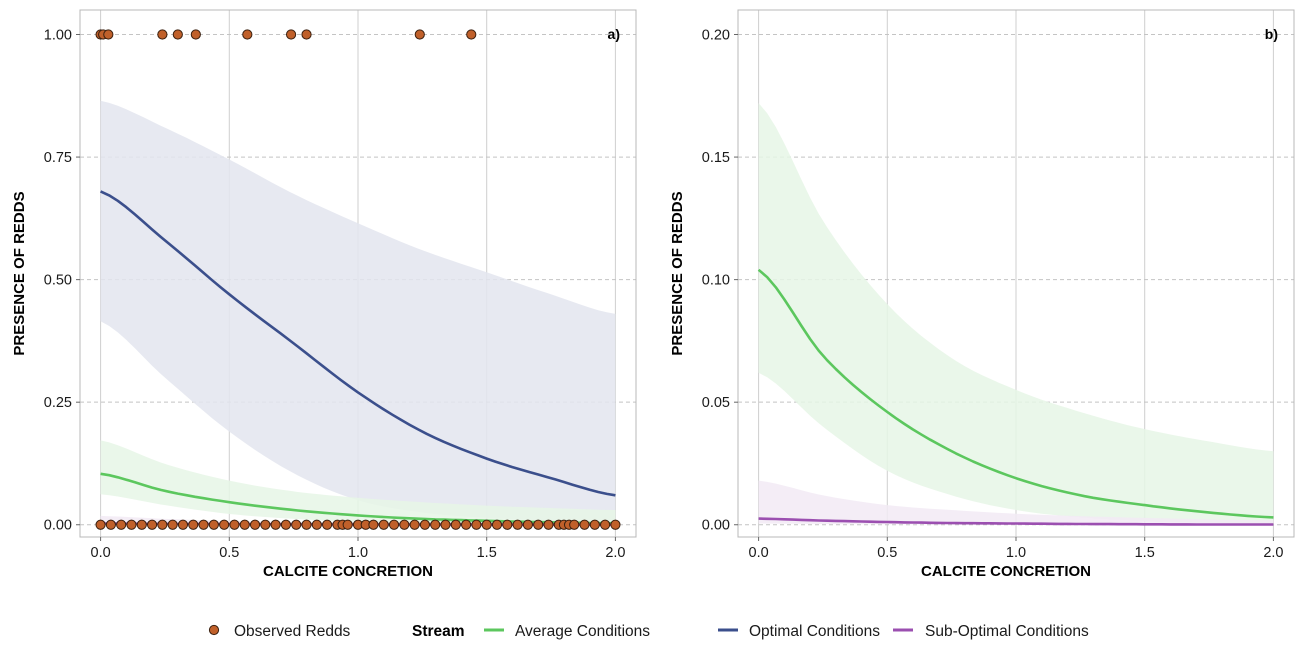 This screenshot has height=646, width=1296. Describe the element at coordinates (716, 281) in the screenshot. I see `y-tick-label: 0.10` at that location.